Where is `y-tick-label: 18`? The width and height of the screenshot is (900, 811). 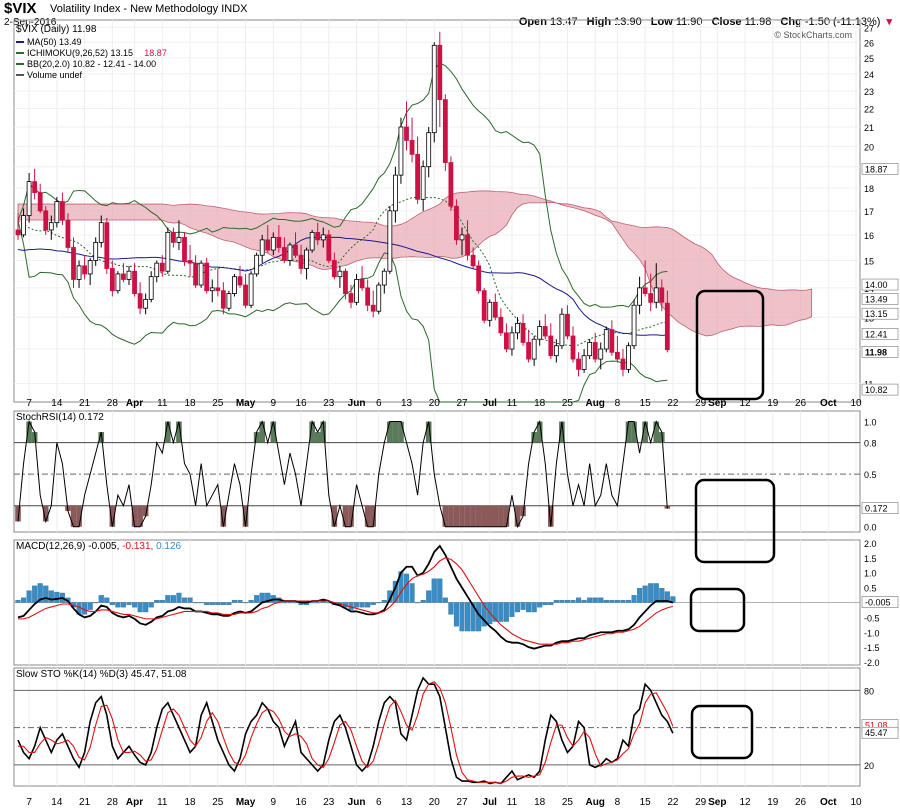 y-tick-label: 18 is located at coordinates (869, 189).